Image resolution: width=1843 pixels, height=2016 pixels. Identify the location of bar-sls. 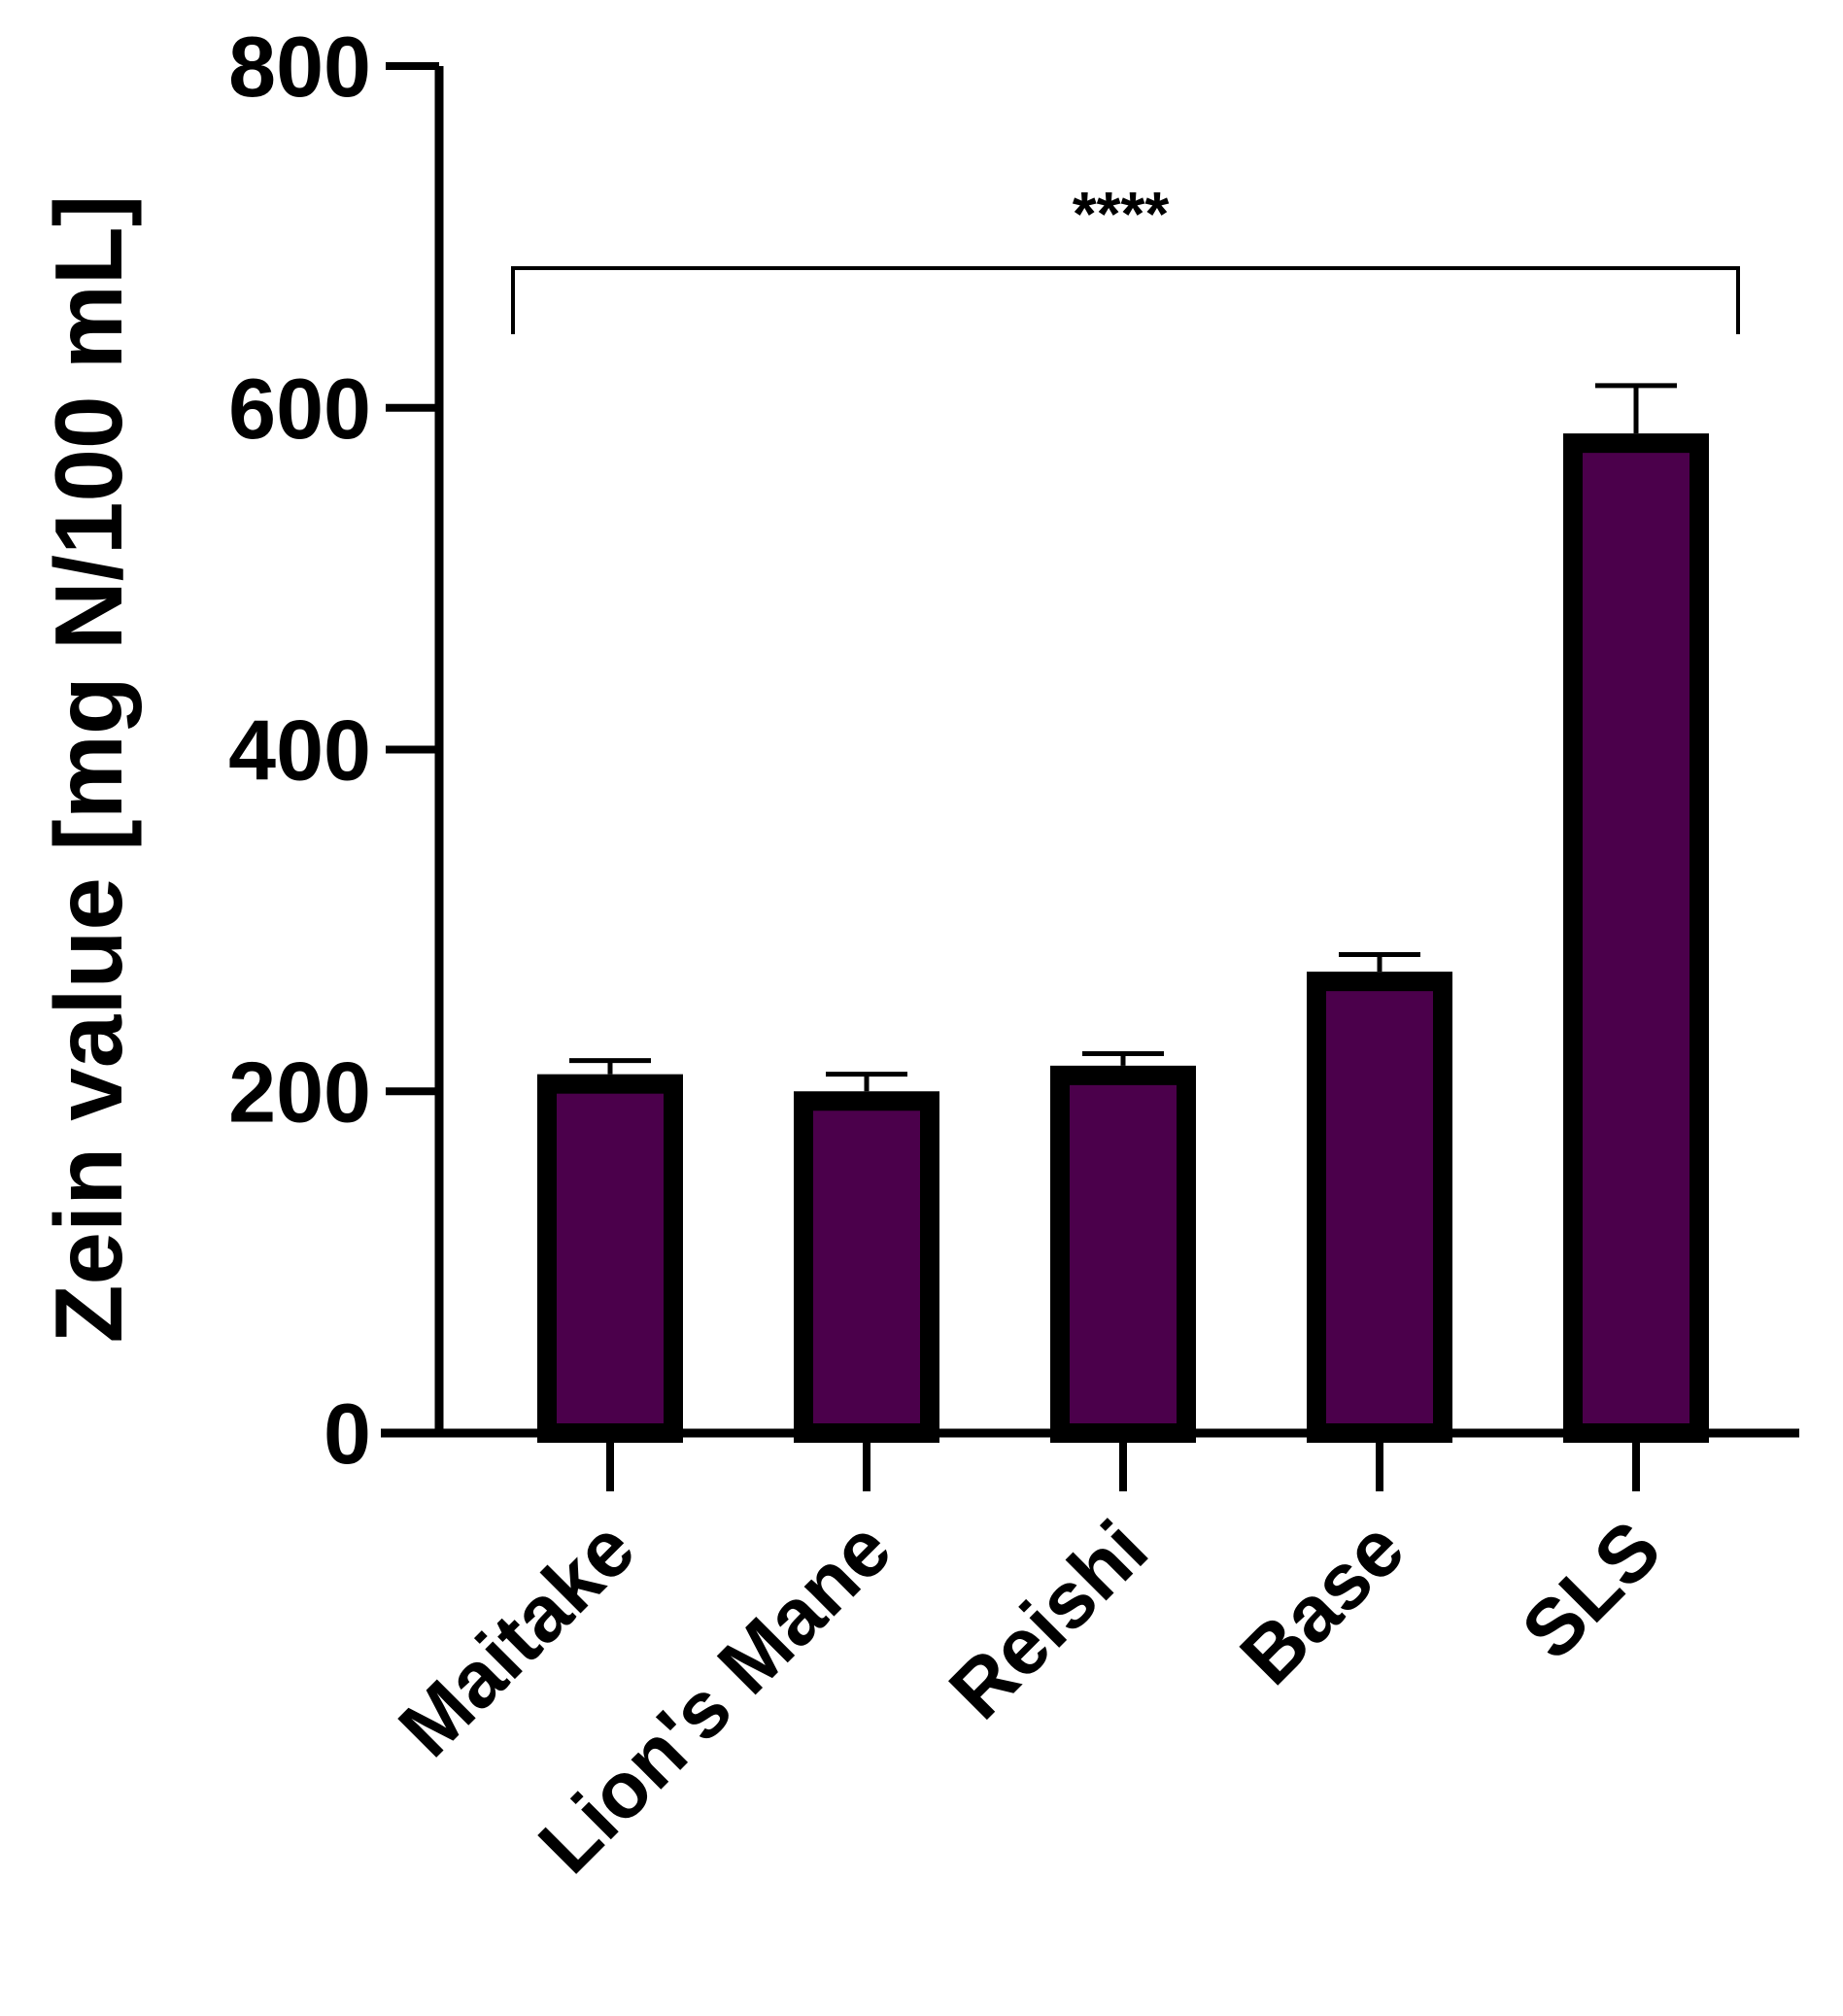
(1636, 939).